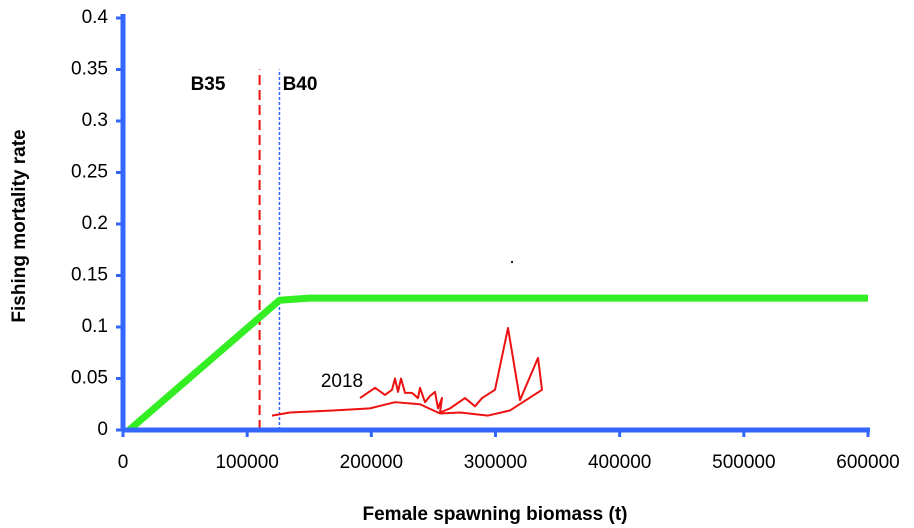 The width and height of the screenshot is (914, 528). I want to click on y-tick-label: 0.2, so click(95, 223).